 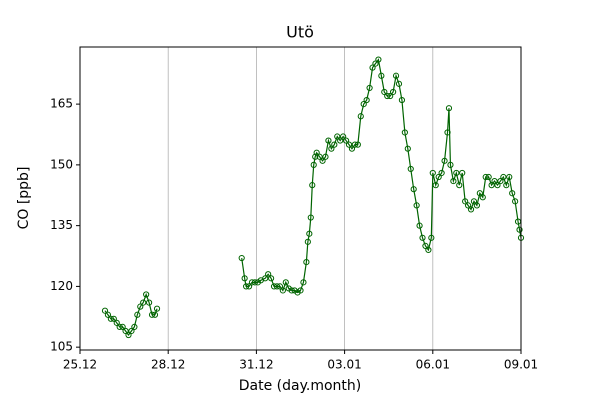 What do you see at coordinates (433, 365) in the screenshot?
I see `x-tick-label: 06.01` at bounding box center [433, 365].